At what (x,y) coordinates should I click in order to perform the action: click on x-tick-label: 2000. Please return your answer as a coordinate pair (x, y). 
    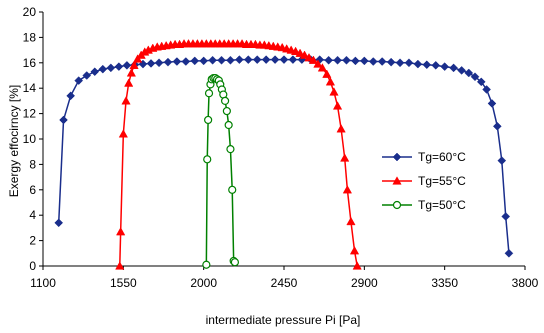
    Looking at the image, I should click on (203, 283).